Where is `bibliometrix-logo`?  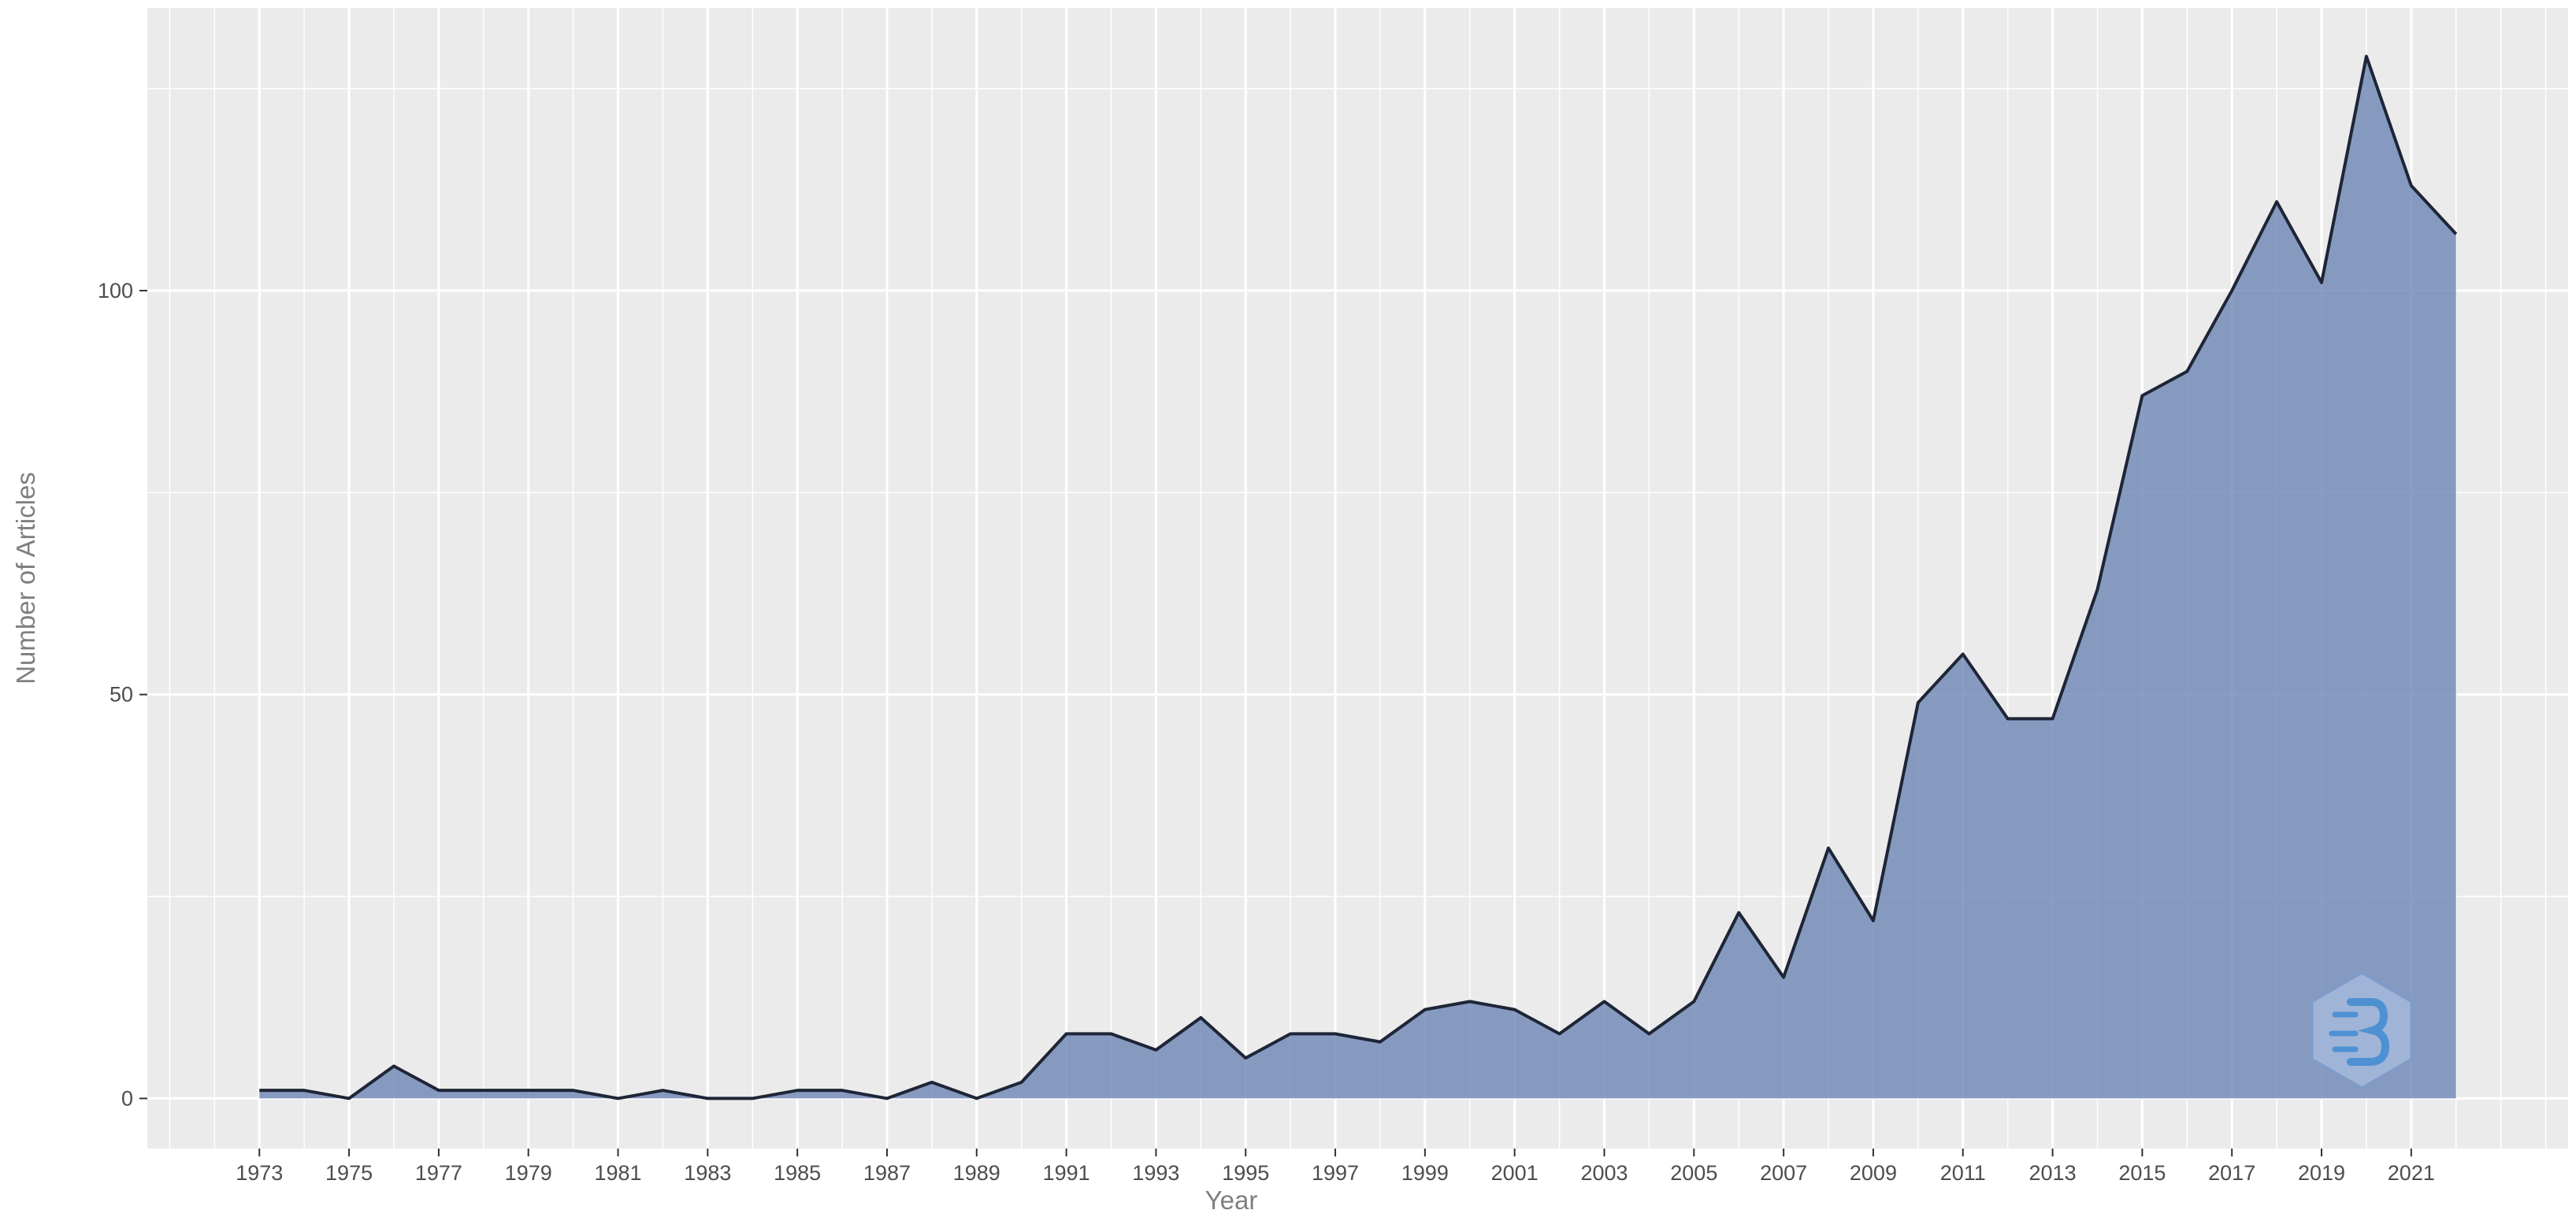 bibliometrix-logo is located at coordinates (2362, 1030).